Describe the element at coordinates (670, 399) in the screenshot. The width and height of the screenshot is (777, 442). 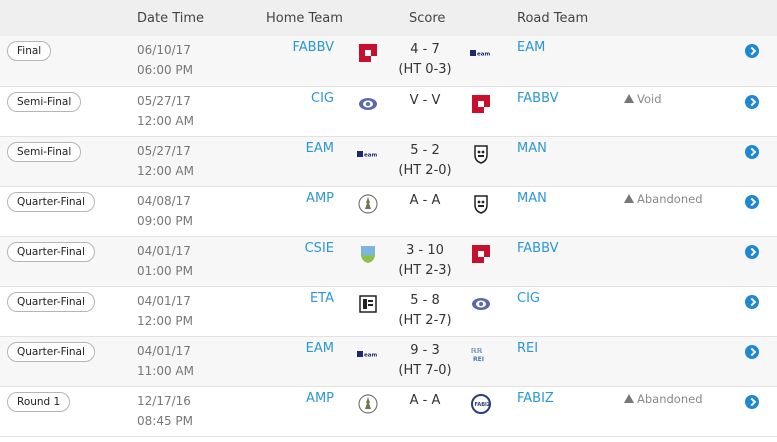
I see `match-status-text: Abandoned` at that location.